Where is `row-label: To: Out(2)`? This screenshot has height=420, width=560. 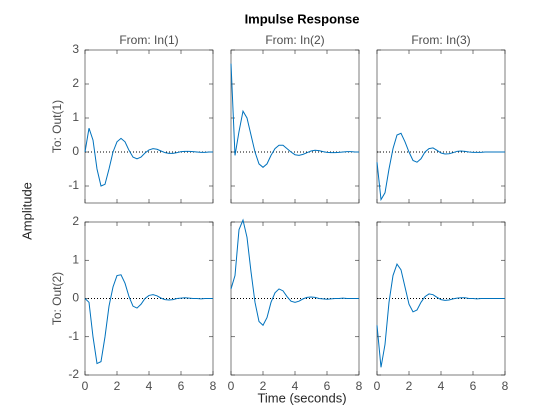 row-label: To: Out(2) is located at coordinates (57, 298).